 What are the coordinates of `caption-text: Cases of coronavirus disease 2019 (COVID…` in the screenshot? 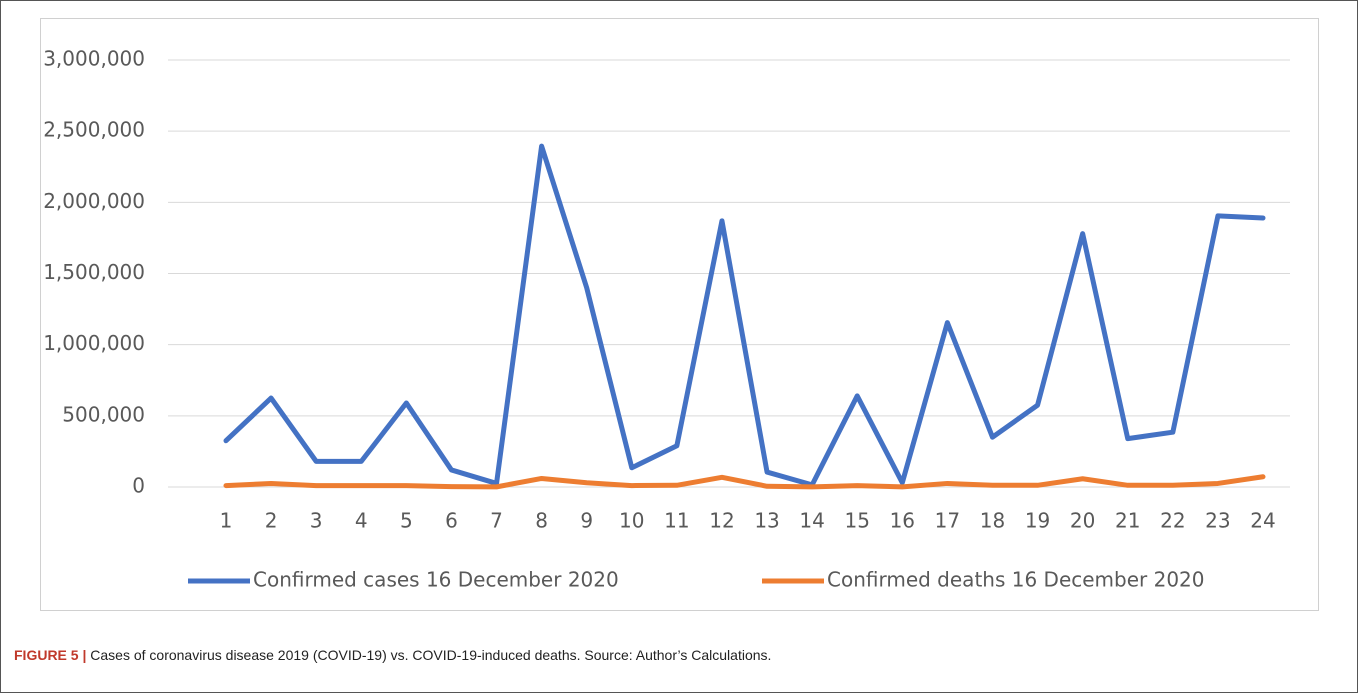 It's located at (430, 655).